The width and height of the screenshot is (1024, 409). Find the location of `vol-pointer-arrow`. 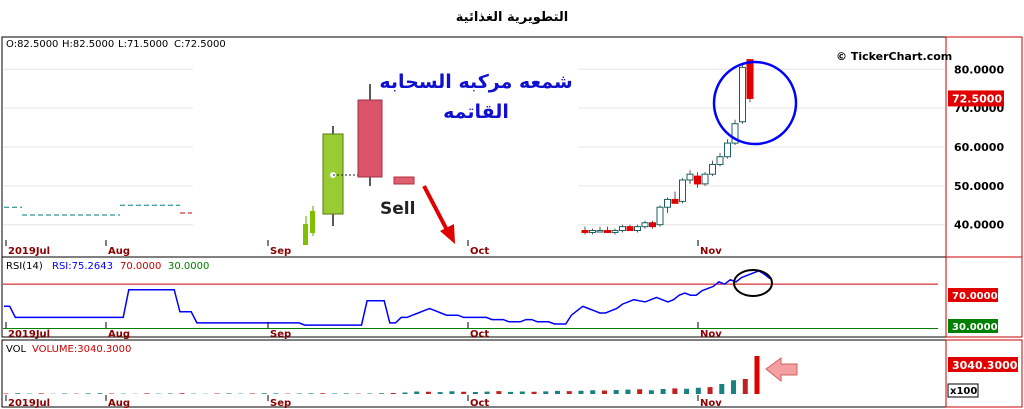

vol-pointer-arrow is located at coordinates (781, 370).